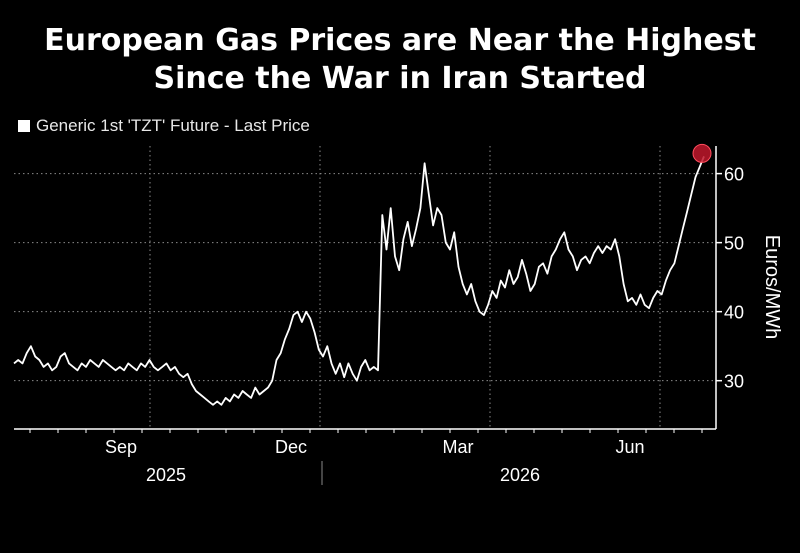 Image resolution: width=800 pixels, height=553 pixels. Describe the element at coordinates (734, 244) in the screenshot. I see `y-tick-label-50: 50` at that location.